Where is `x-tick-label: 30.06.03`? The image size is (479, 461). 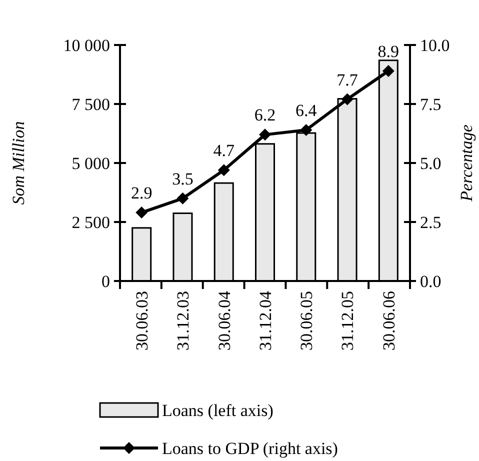
x-tick-label: 30.06.03 is located at coordinates (142, 320).